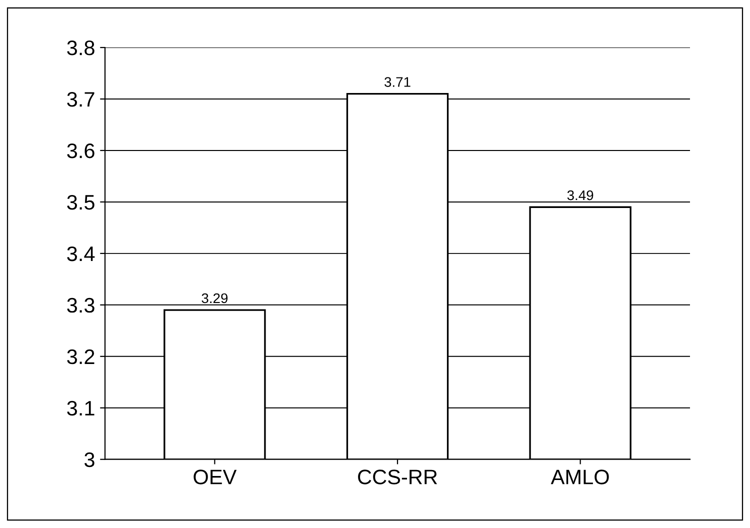 The height and width of the screenshot is (528, 750). What do you see at coordinates (579, 477) in the screenshot?
I see `x-tick-label: AMLO` at bounding box center [579, 477].